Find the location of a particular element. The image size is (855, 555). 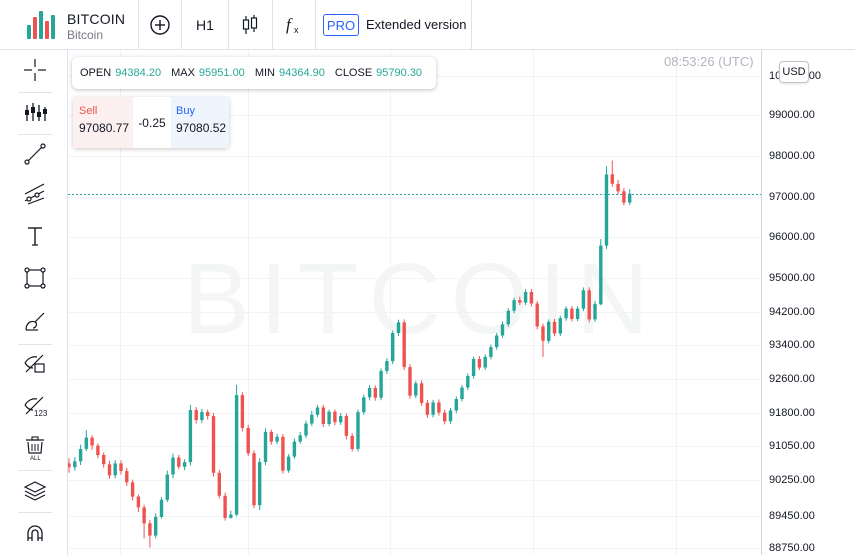

spread-value: -0.25 is located at coordinates (152, 122).